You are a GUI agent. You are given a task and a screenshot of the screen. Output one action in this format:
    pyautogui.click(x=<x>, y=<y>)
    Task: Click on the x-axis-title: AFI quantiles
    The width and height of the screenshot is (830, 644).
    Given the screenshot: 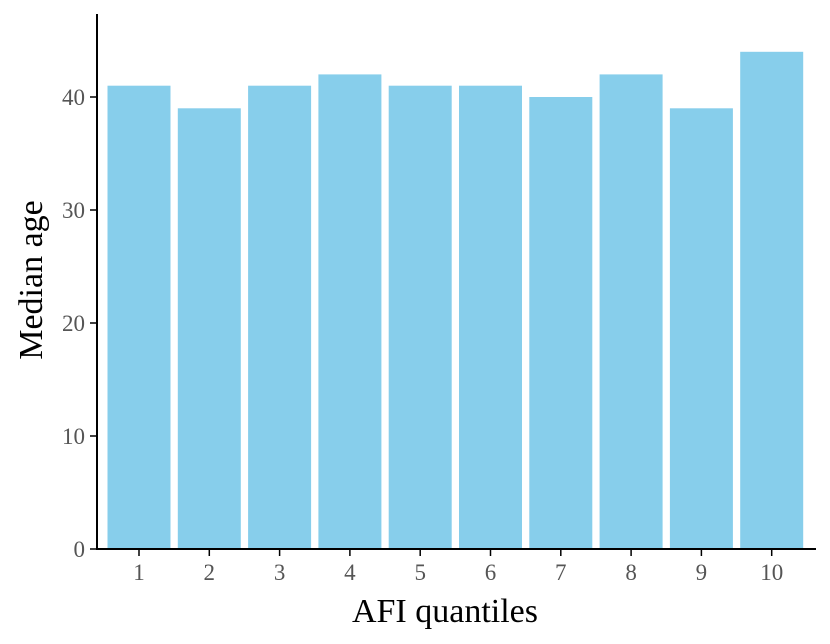 What is the action you would take?
    pyautogui.click(x=445, y=611)
    